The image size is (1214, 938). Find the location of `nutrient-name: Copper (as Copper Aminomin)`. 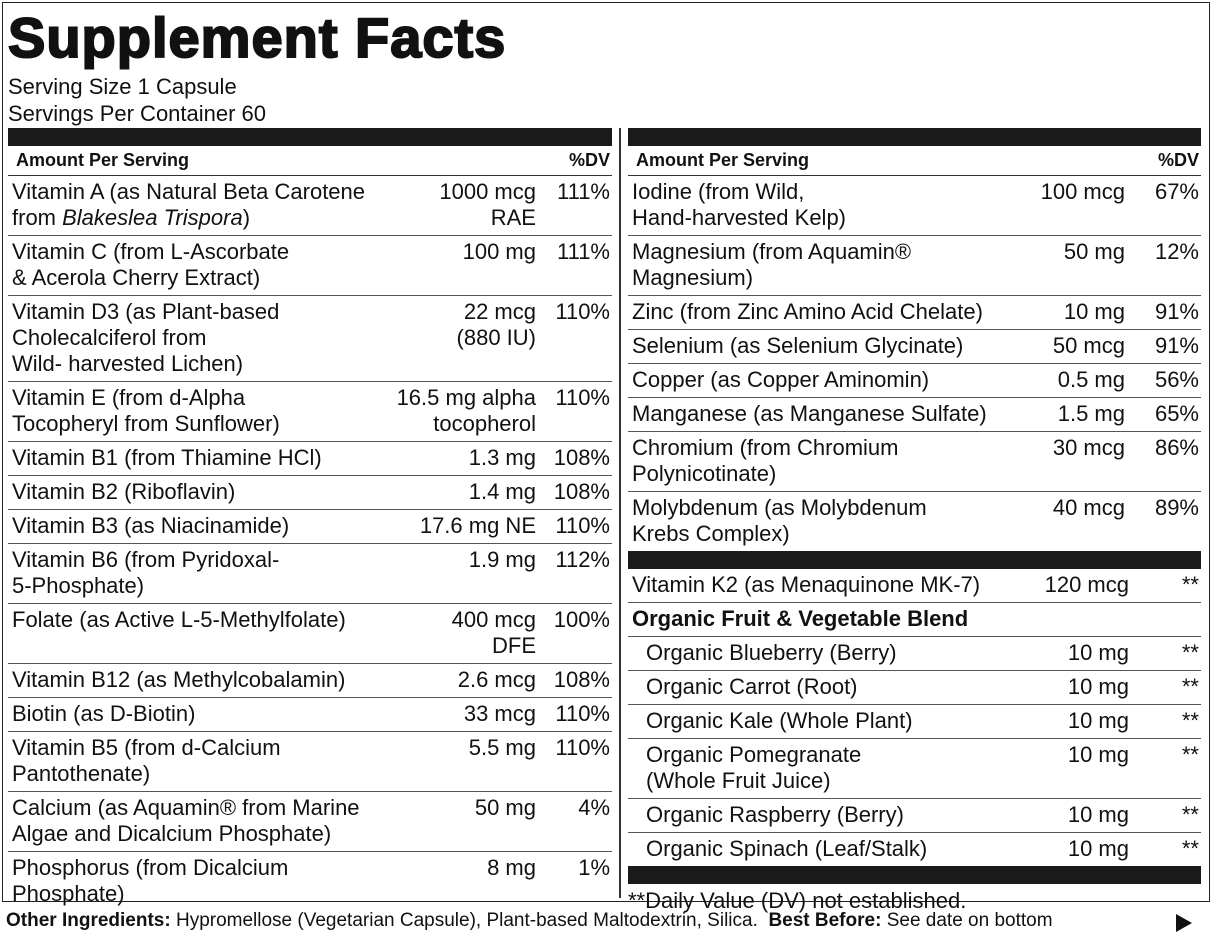

nutrient-name: Copper (as Copper Aminomin) is located at coordinates (828, 380).